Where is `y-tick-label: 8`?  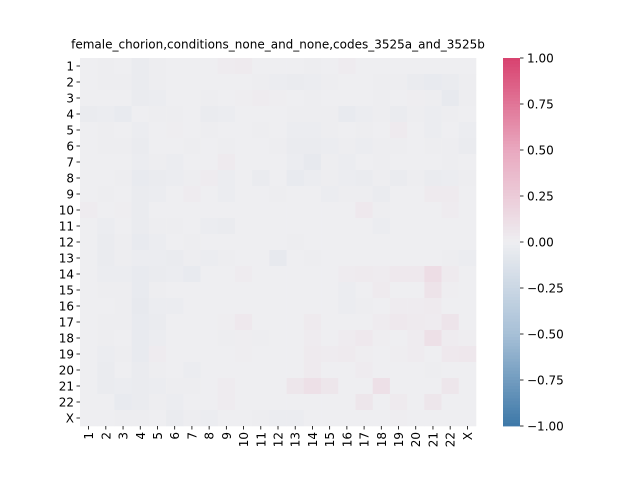 y-tick-label: 8 is located at coordinates (70, 179).